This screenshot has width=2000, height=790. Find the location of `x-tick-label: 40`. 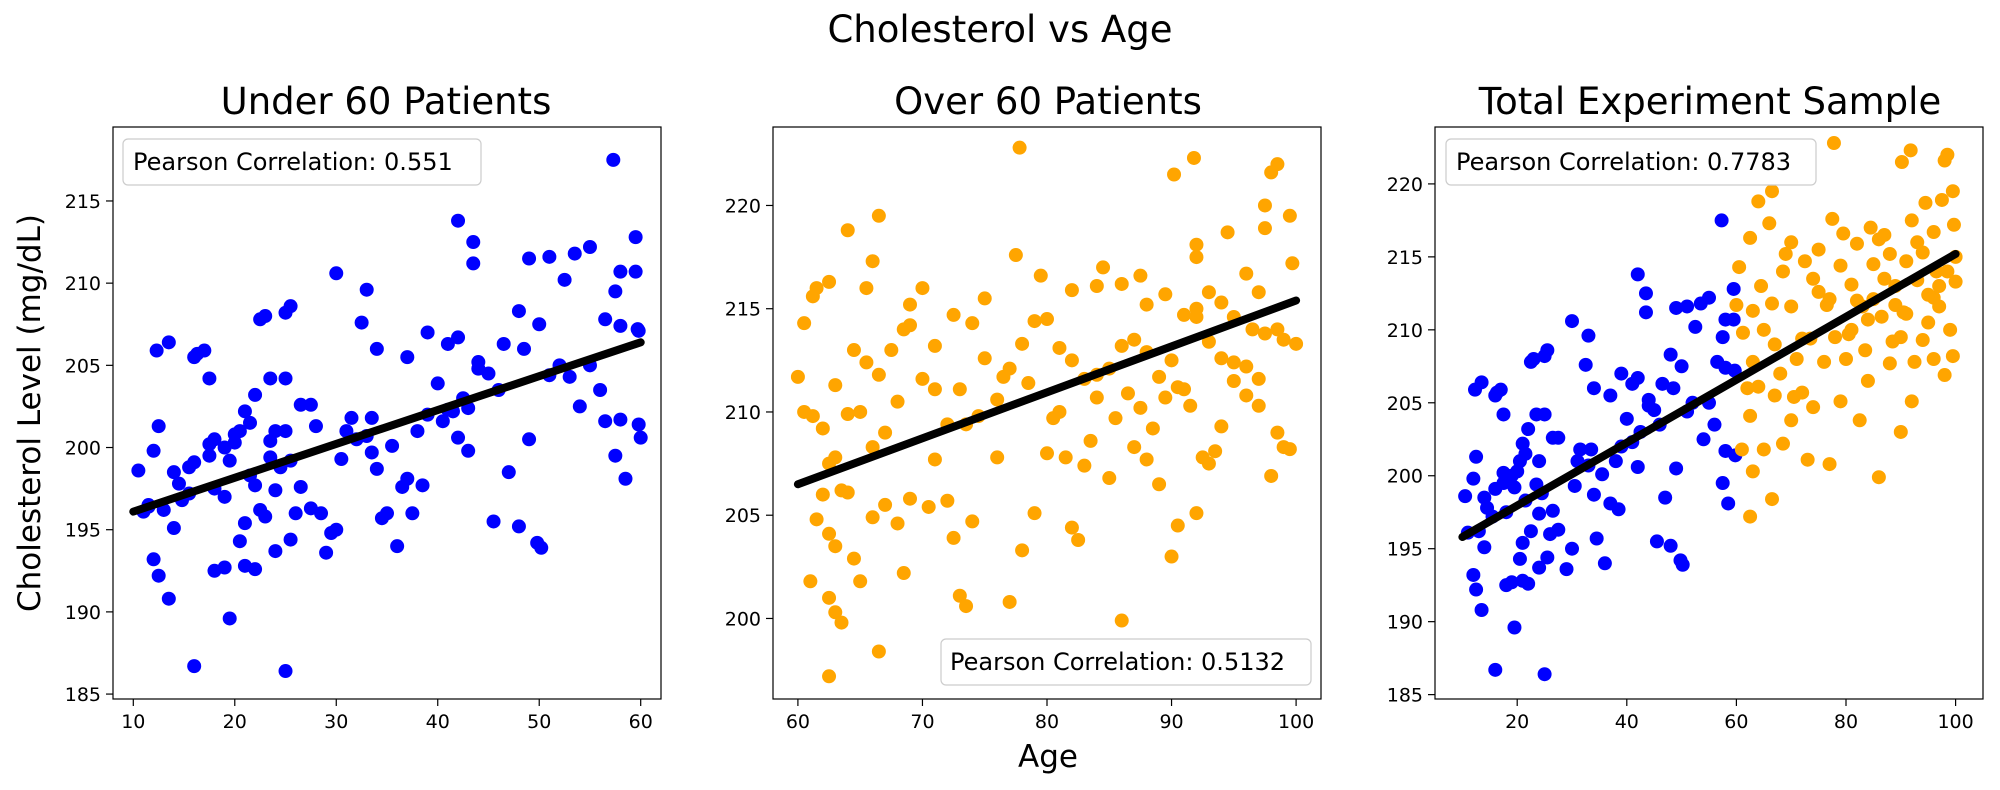

x-tick-label: 40 is located at coordinates (1627, 722).